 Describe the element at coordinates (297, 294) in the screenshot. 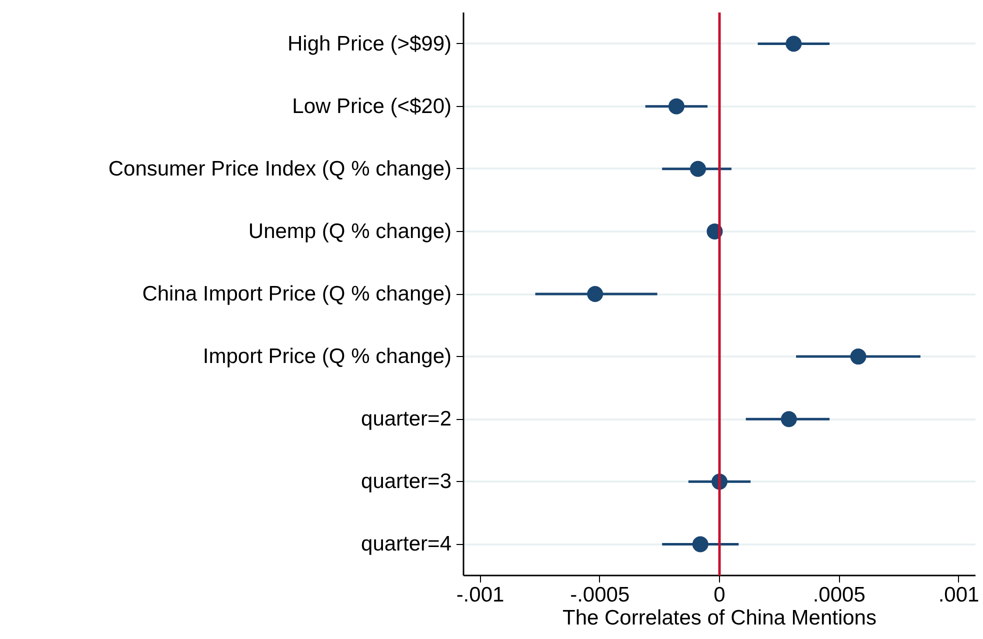

I see `y-tick-label: China Import Price (Q % change)` at that location.